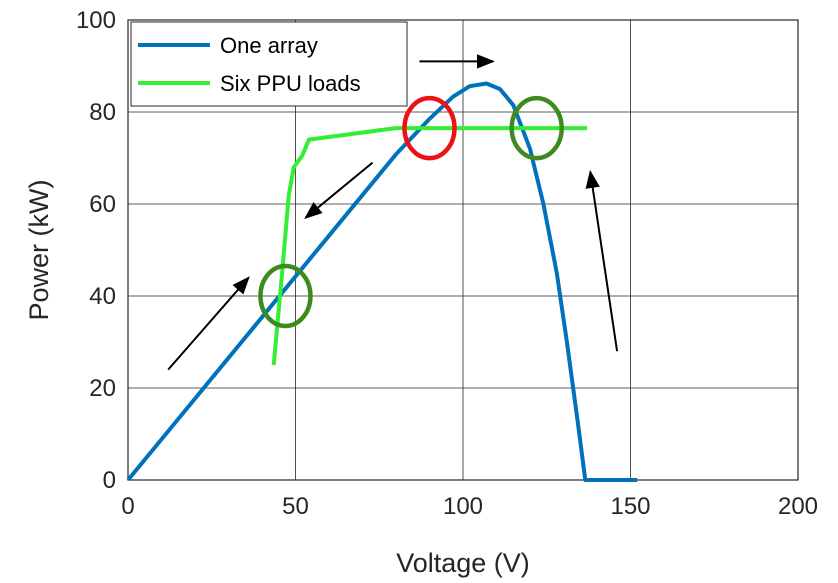 The height and width of the screenshot is (583, 838). What do you see at coordinates (109, 480) in the screenshot?
I see `y-tick-label: 0` at bounding box center [109, 480].